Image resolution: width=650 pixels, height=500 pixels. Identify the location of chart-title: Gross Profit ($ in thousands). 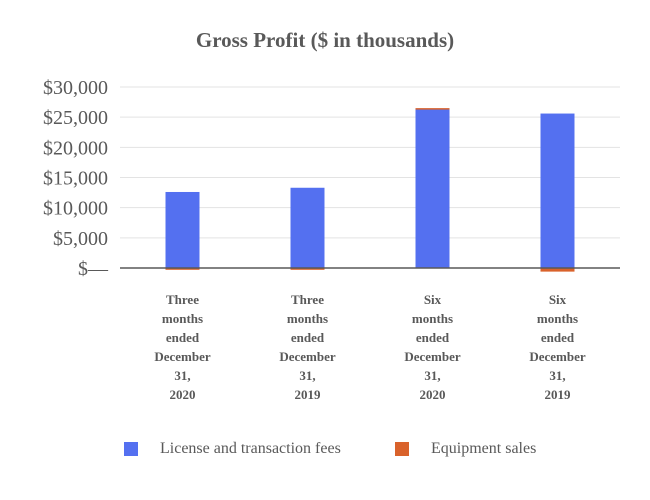
(325, 40).